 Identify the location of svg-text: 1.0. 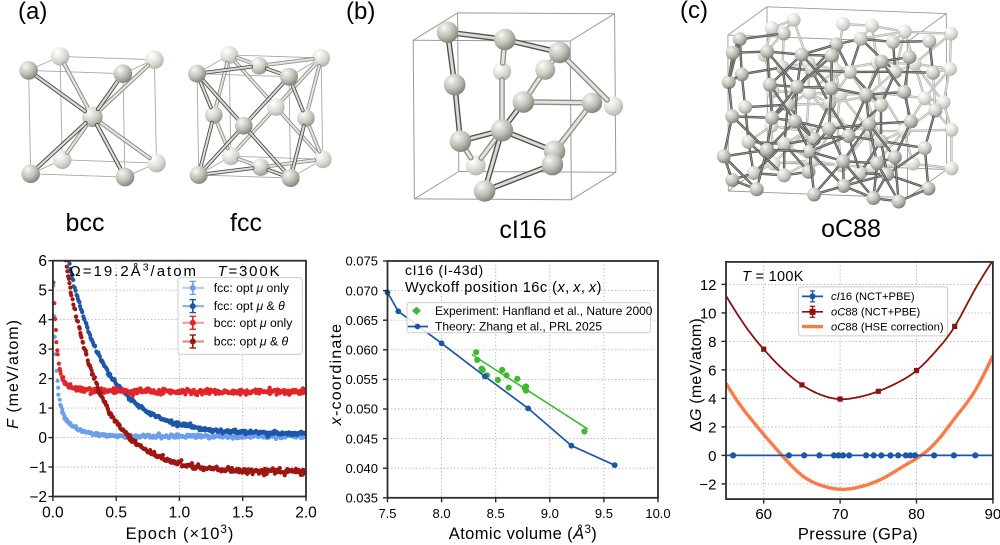
(180, 513).